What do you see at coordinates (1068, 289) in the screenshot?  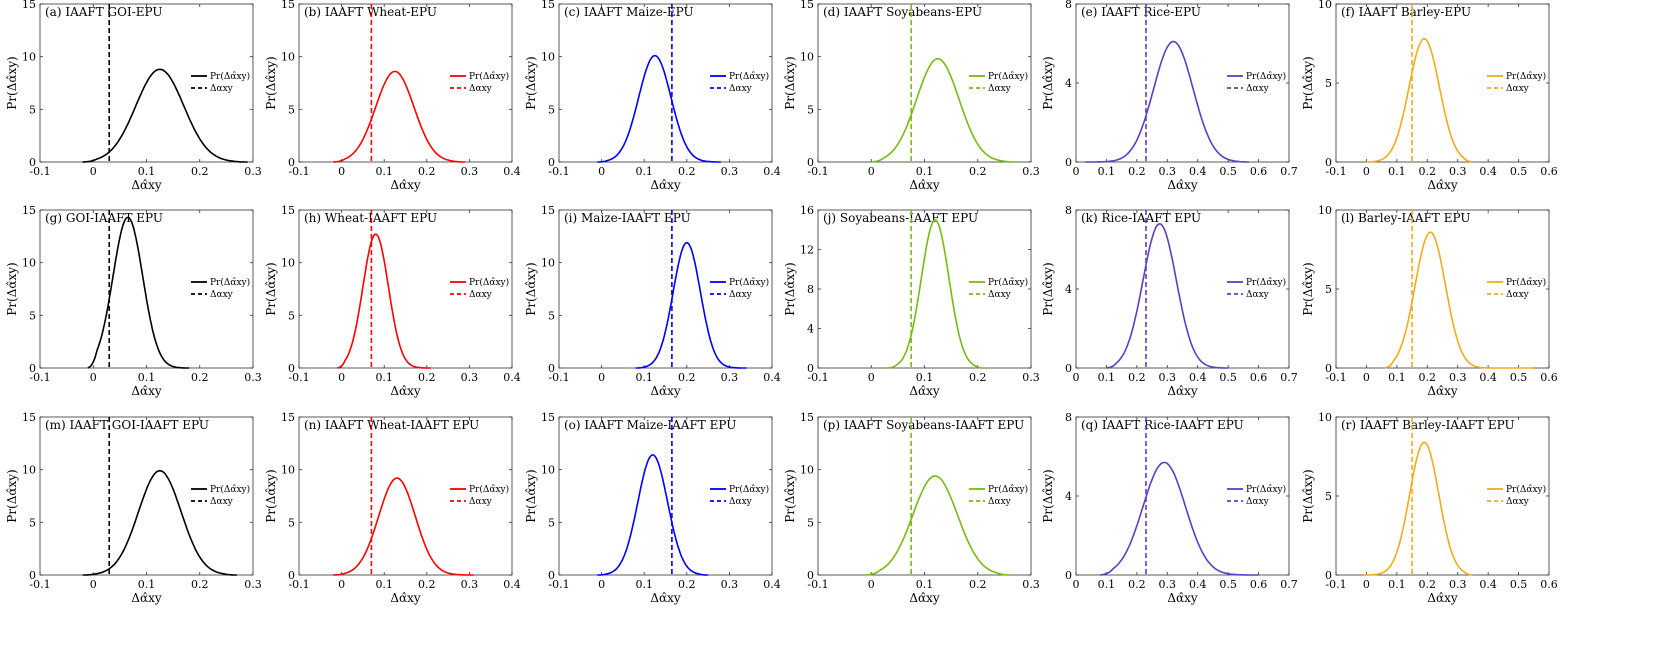 I see `y-tick-label: 4` at bounding box center [1068, 289].